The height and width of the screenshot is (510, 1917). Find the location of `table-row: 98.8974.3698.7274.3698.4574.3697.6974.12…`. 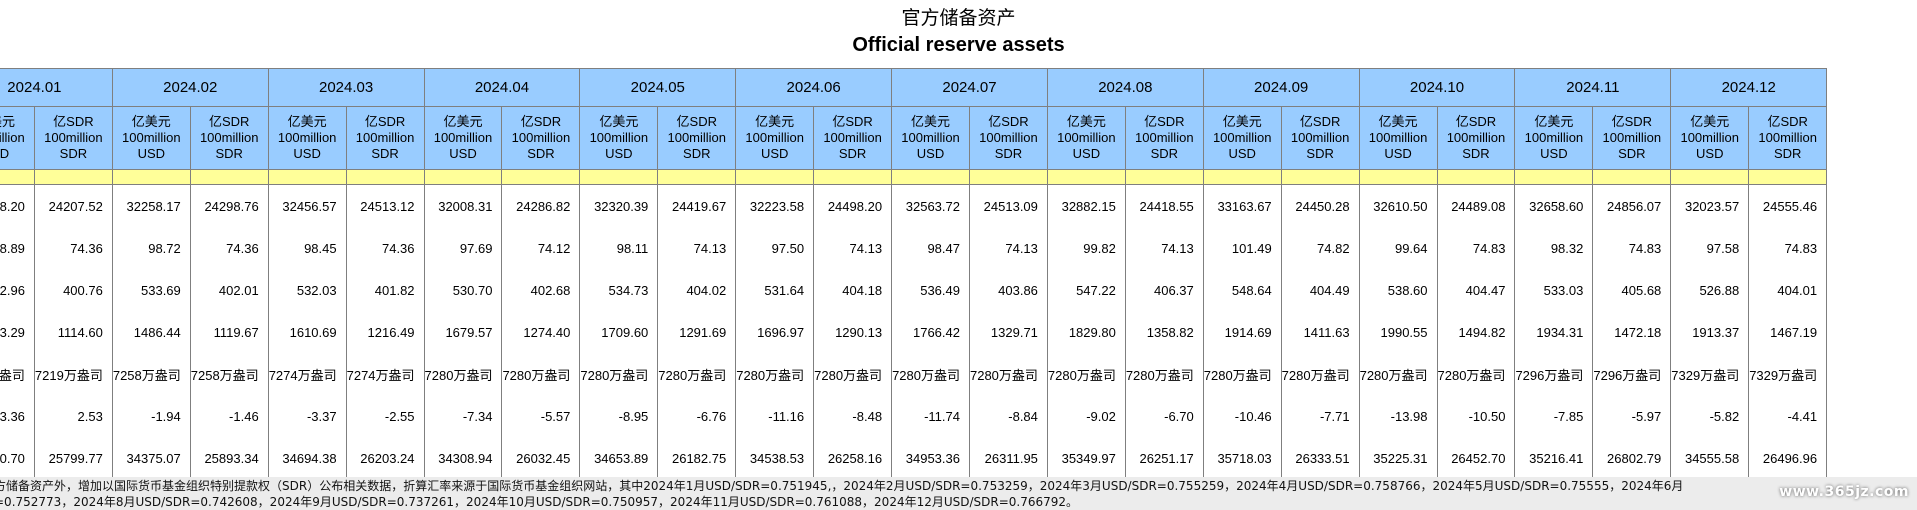

table-row: 98.8974.3698.7274.3698.4574.3697.6974.12… is located at coordinates (914, 248).